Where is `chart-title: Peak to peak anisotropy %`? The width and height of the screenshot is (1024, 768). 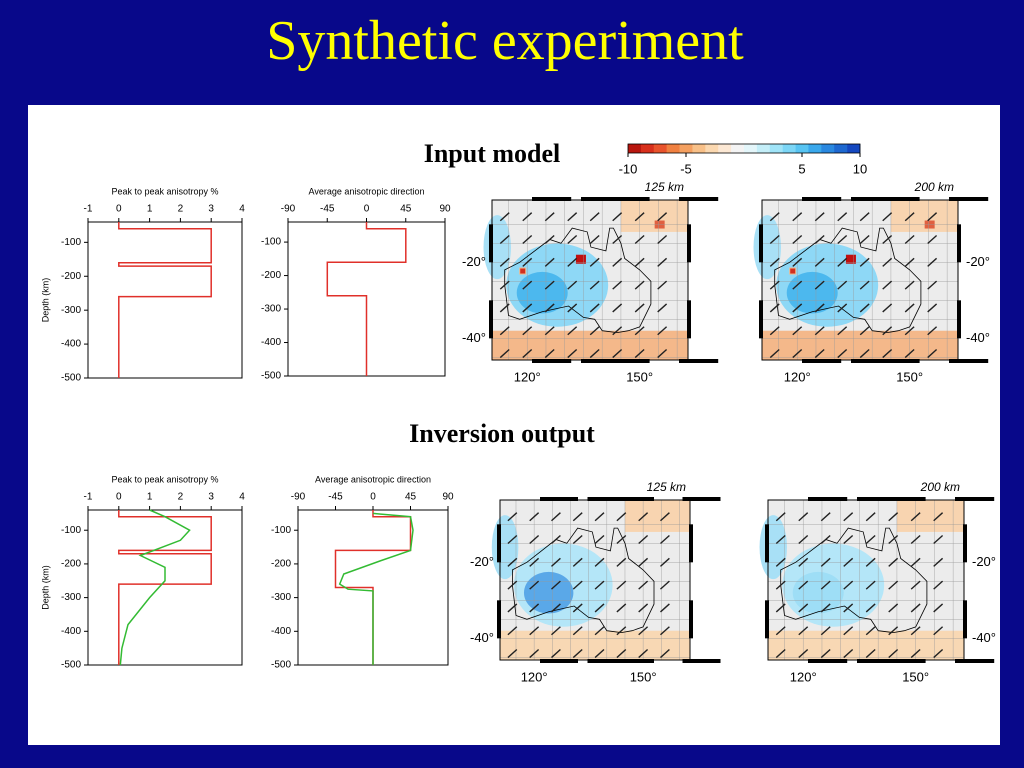 chart-title: Peak to peak anisotropy % is located at coordinates (164, 479).